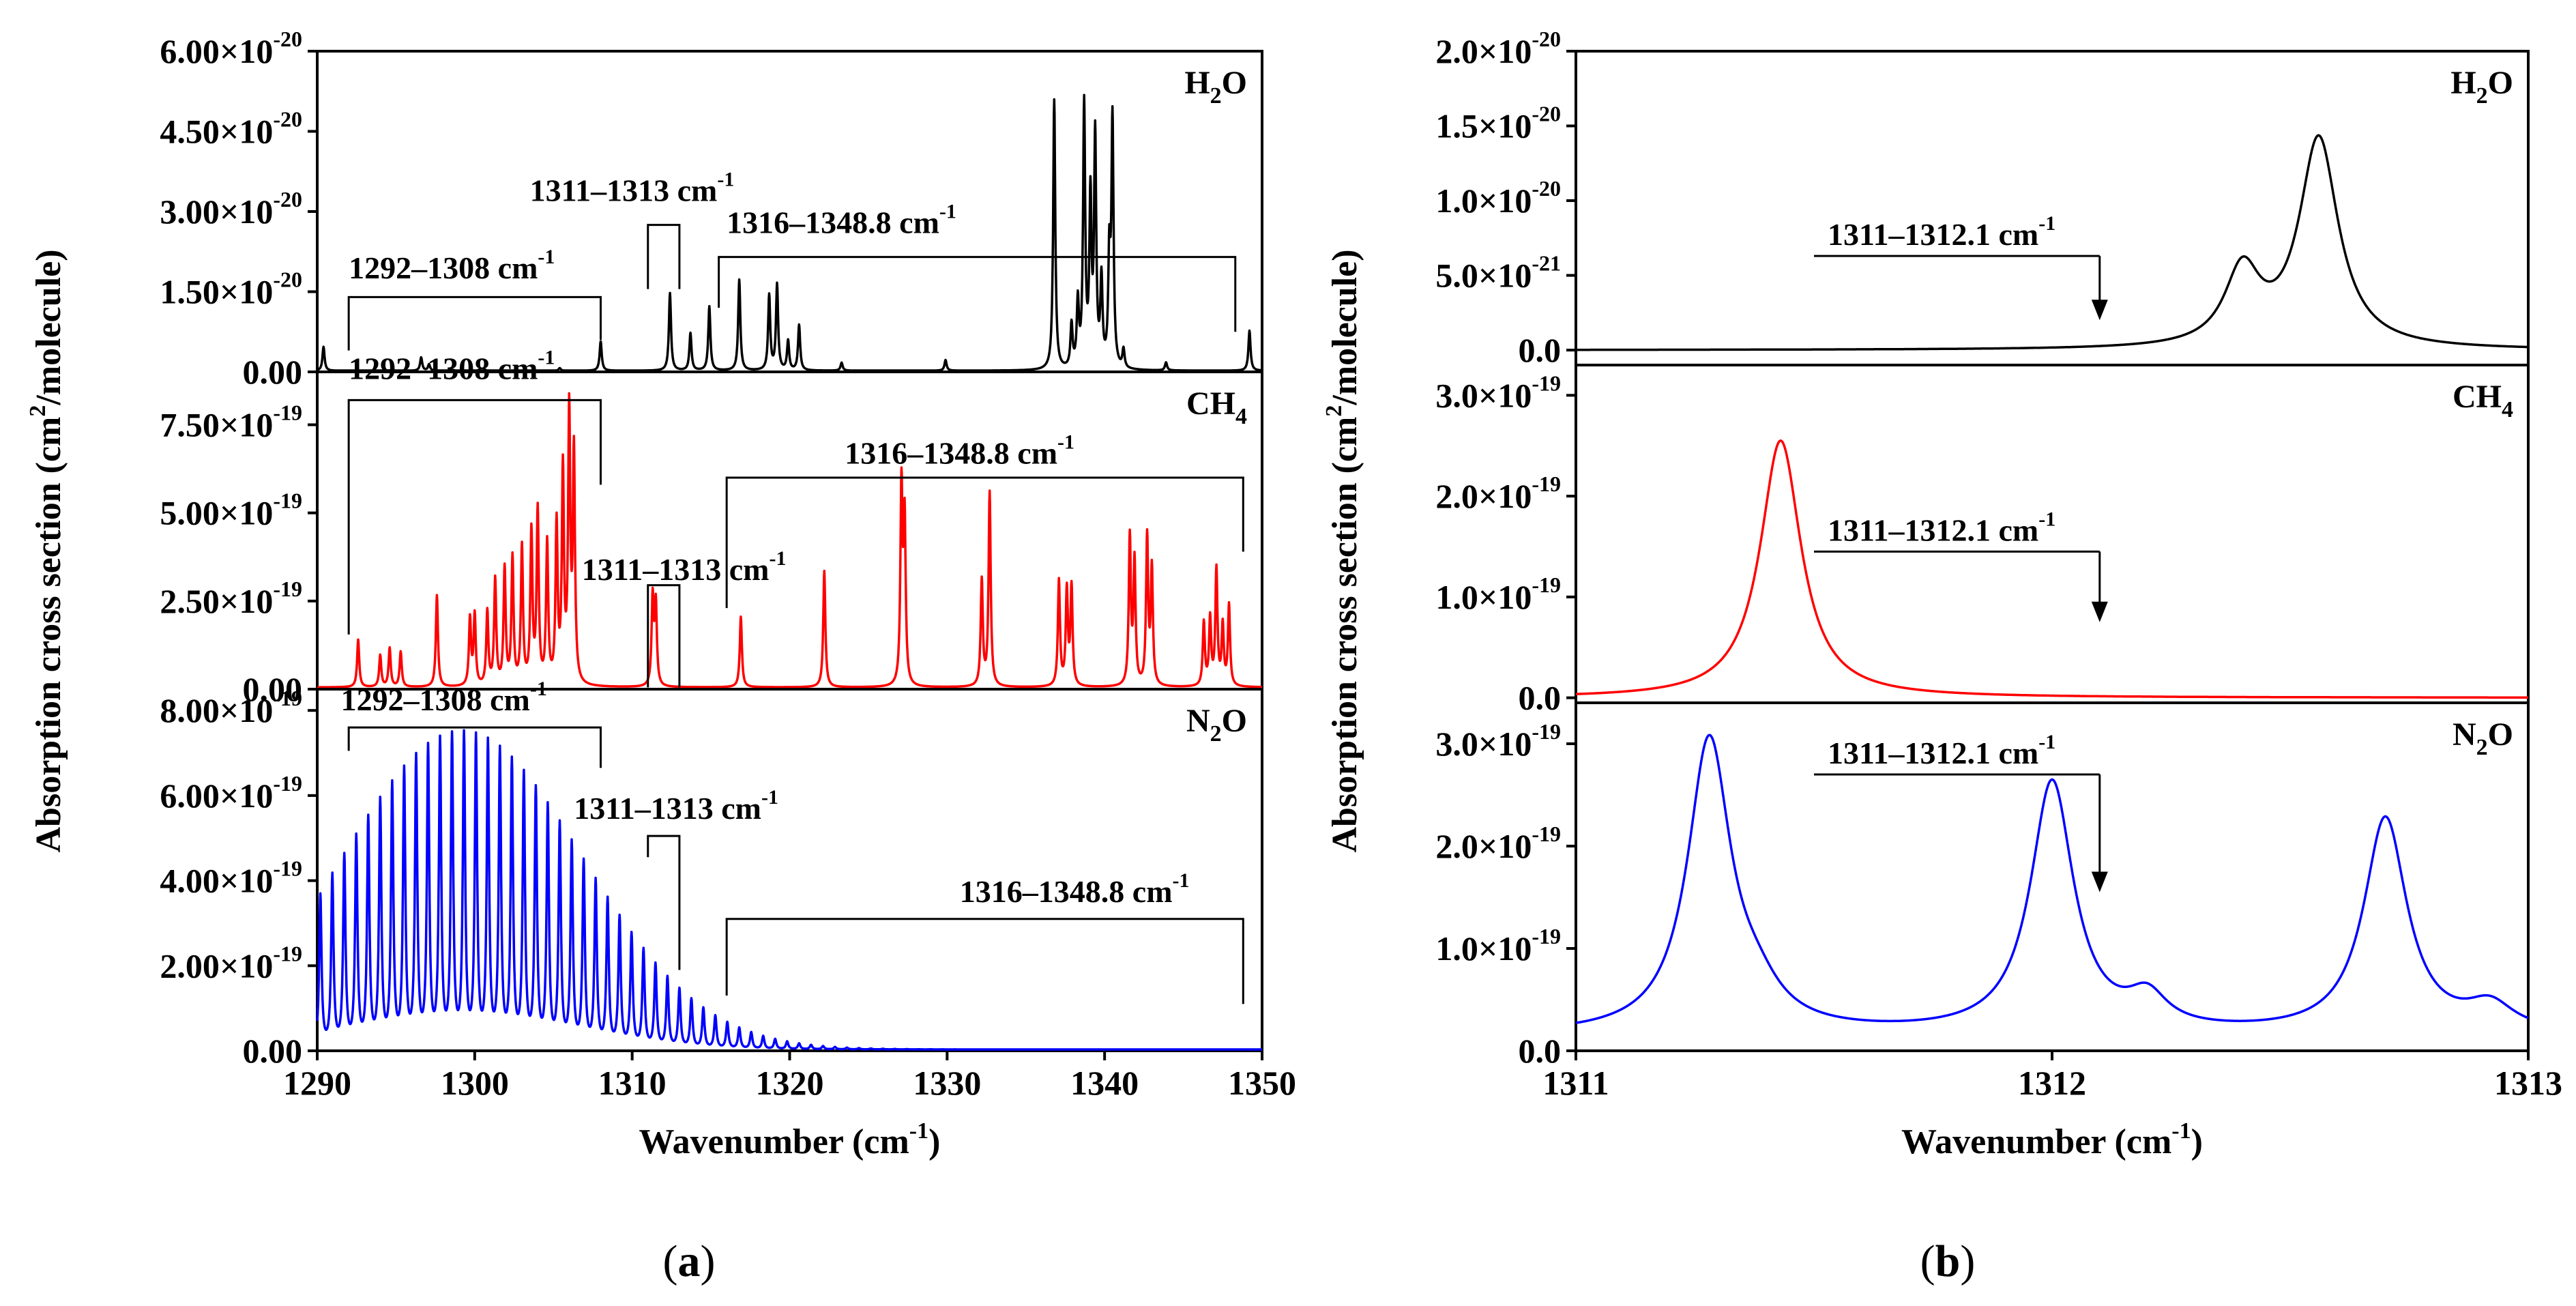 The height and width of the screenshot is (1306, 2576). I want to click on y-tick-label: 2.50×10⁻¹⁹, so click(231, 599).